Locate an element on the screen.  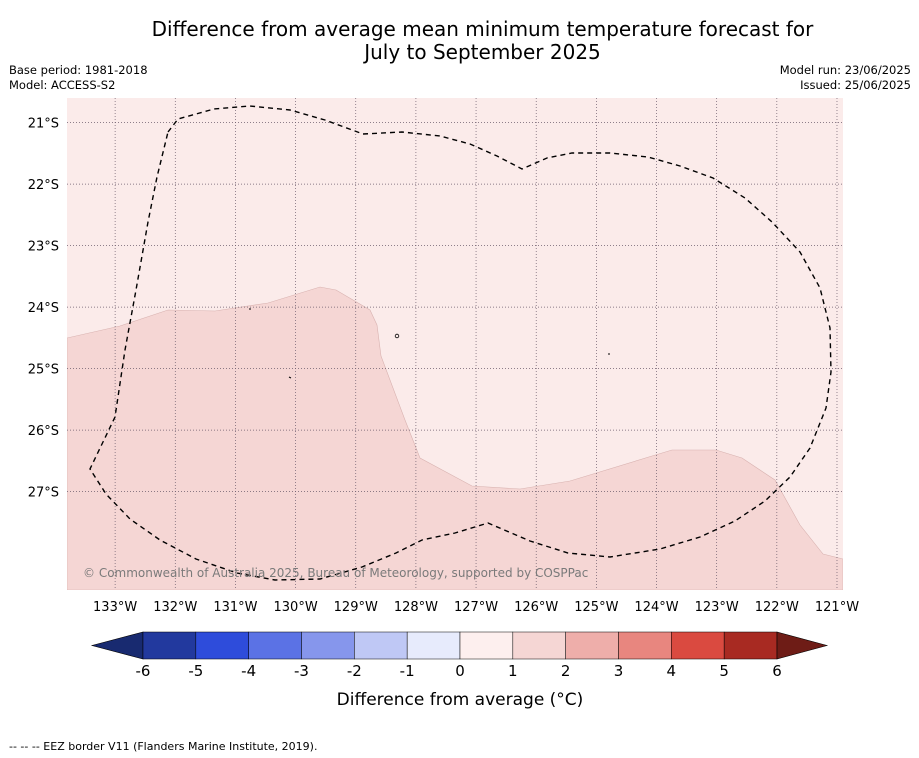
lon-tick-label: 129°W is located at coordinates (356, 607).